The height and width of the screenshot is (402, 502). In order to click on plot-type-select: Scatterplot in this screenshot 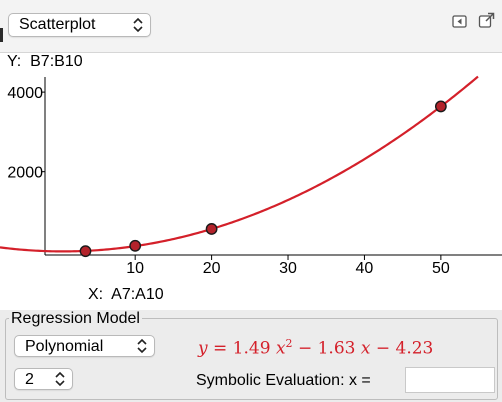, I will do `click(79, 25)`.